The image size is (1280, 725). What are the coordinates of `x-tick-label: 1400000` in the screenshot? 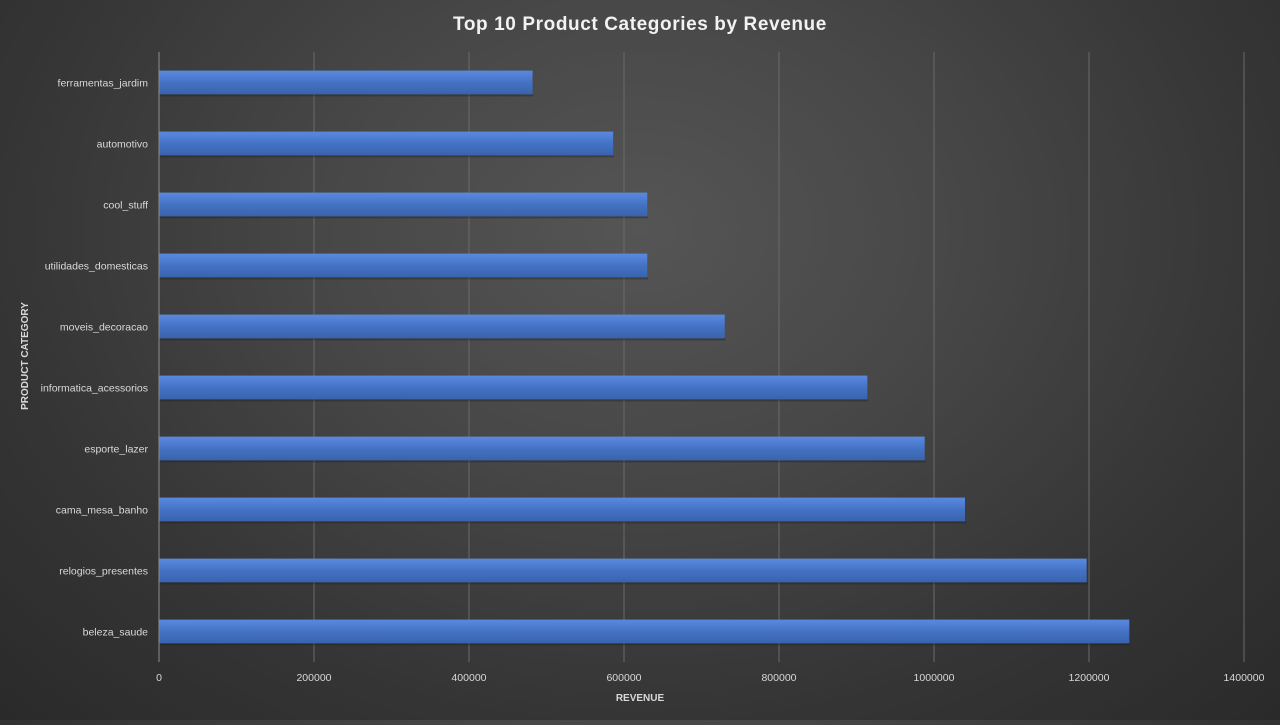 It's located at (1244, 678).